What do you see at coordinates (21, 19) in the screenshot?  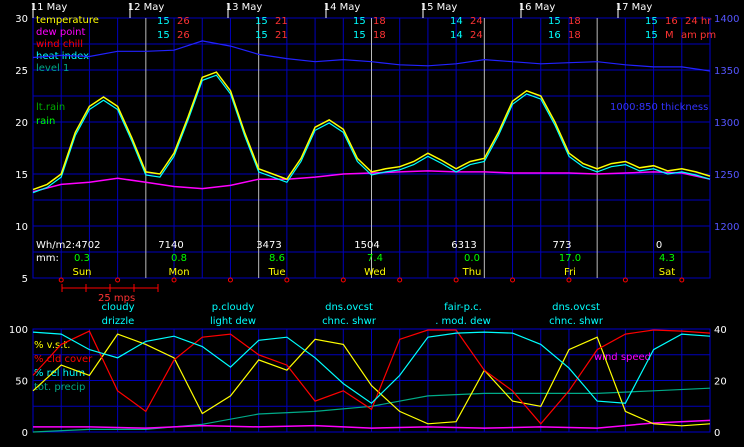 I see `left-tick-label: 30` at bounding box center [21, 19].